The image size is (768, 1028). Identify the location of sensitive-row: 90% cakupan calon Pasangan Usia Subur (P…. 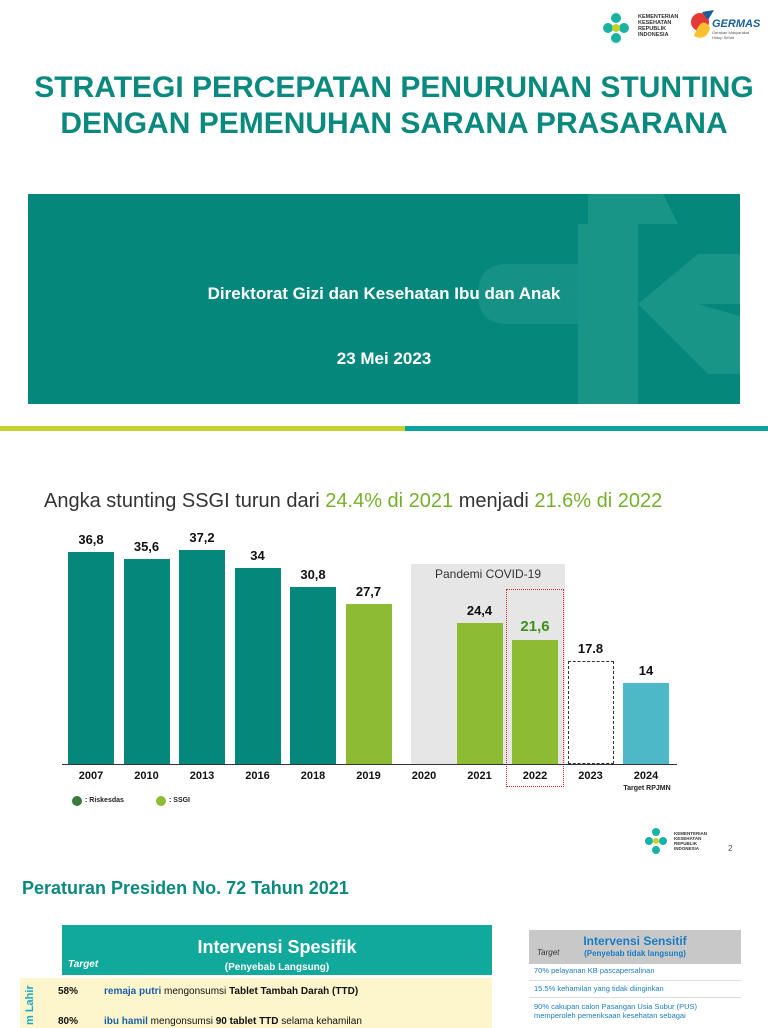
(616, 1011).